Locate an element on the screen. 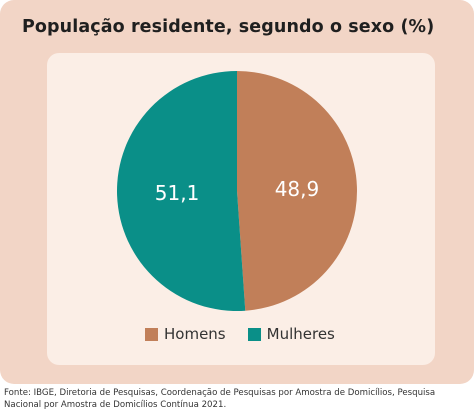 The height and width of the screenshot is (418, 474). legend: Homens Mulheres is located at coordinates (251, 334).